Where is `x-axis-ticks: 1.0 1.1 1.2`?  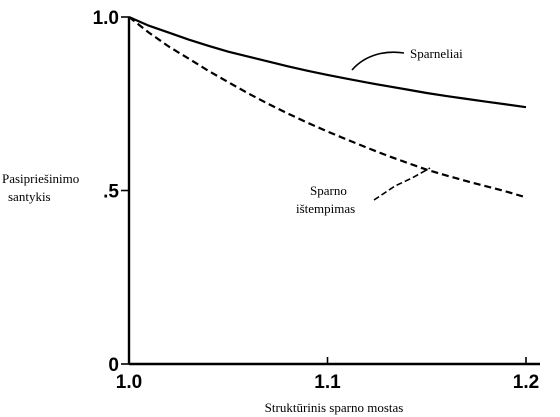 x-axis-ticks: 1.0 1.1 1.2 is located at coordinates (327, 375).